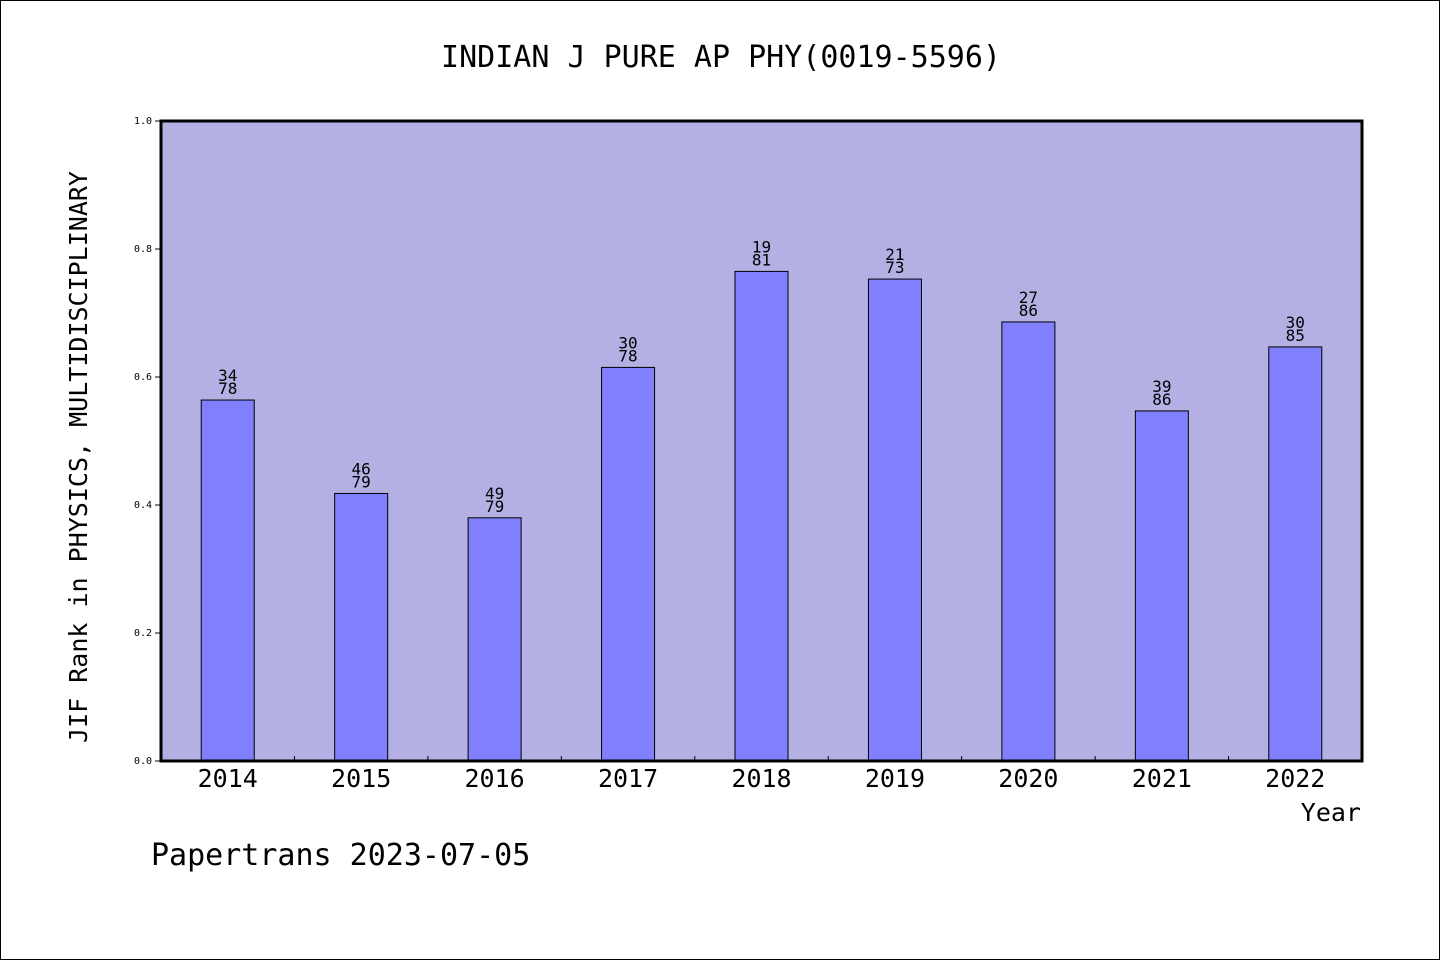  What do you see at coordinates (1028, 778) in the screenshot?
I see `x-tick-label: 2020` at bounding box center [1028, 778].